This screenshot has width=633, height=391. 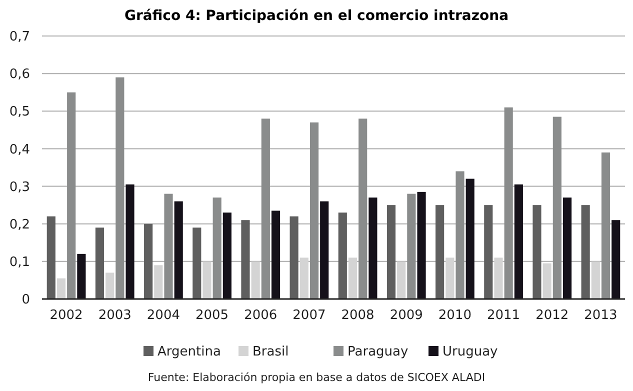 I want to click on x-tick-label: 2006, so click(x=261, y=315).